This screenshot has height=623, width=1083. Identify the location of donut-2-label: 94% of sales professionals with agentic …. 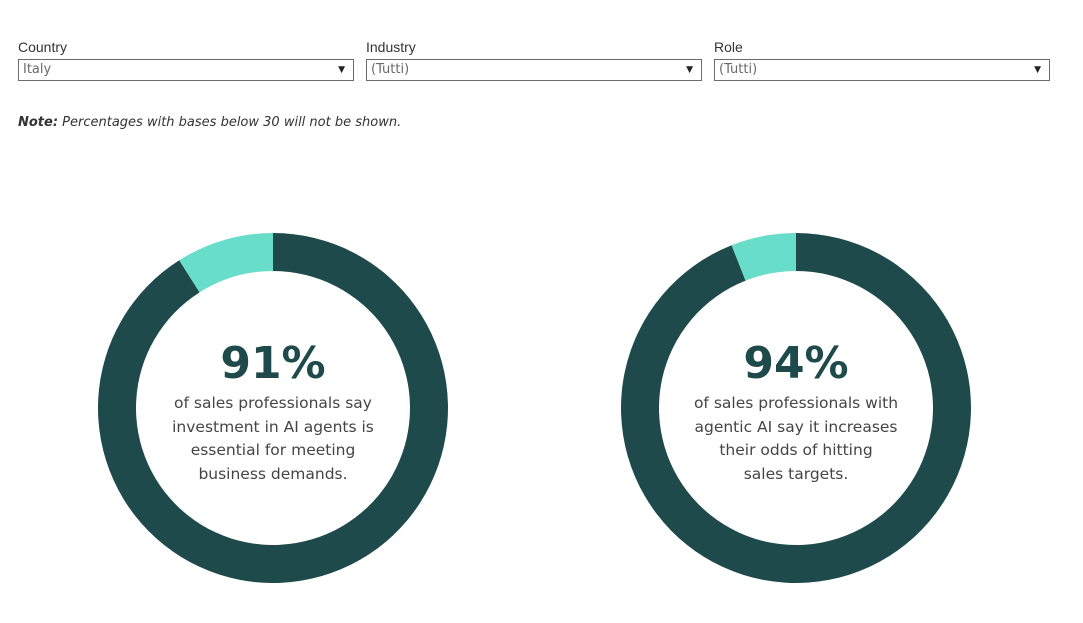
(796, 412).